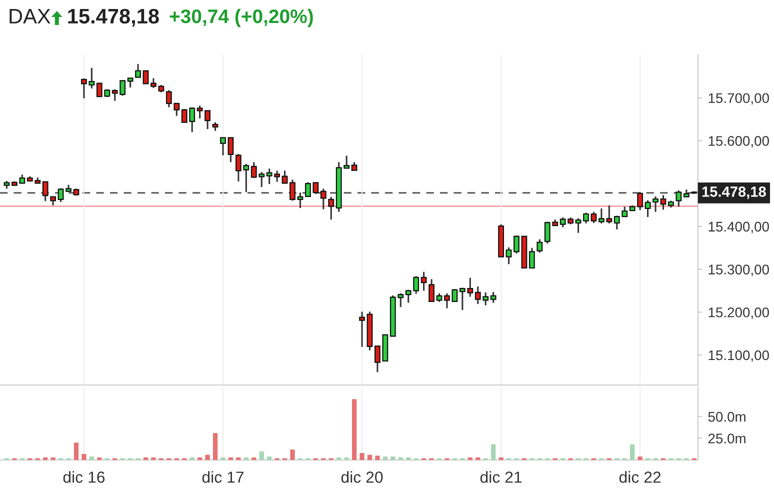 Image resolution: width=774 pixels, height=498 pixels. What do you see at coordinates (727, 439) in the screenshot?
I see `y-tick-label: 25.0m` at bounding box center [727, 439].